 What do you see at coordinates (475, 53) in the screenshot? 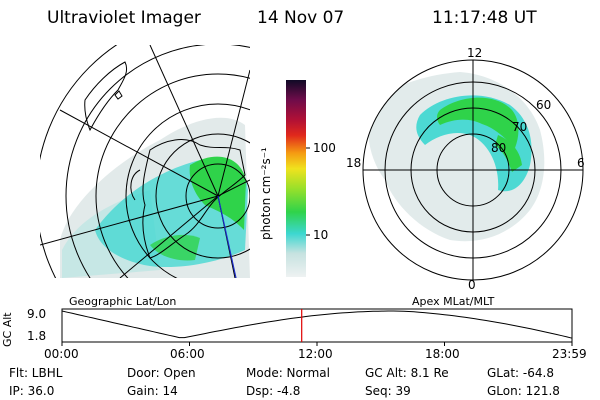
I see `mlt-label-12: 12` at bounding box center [475, 53].